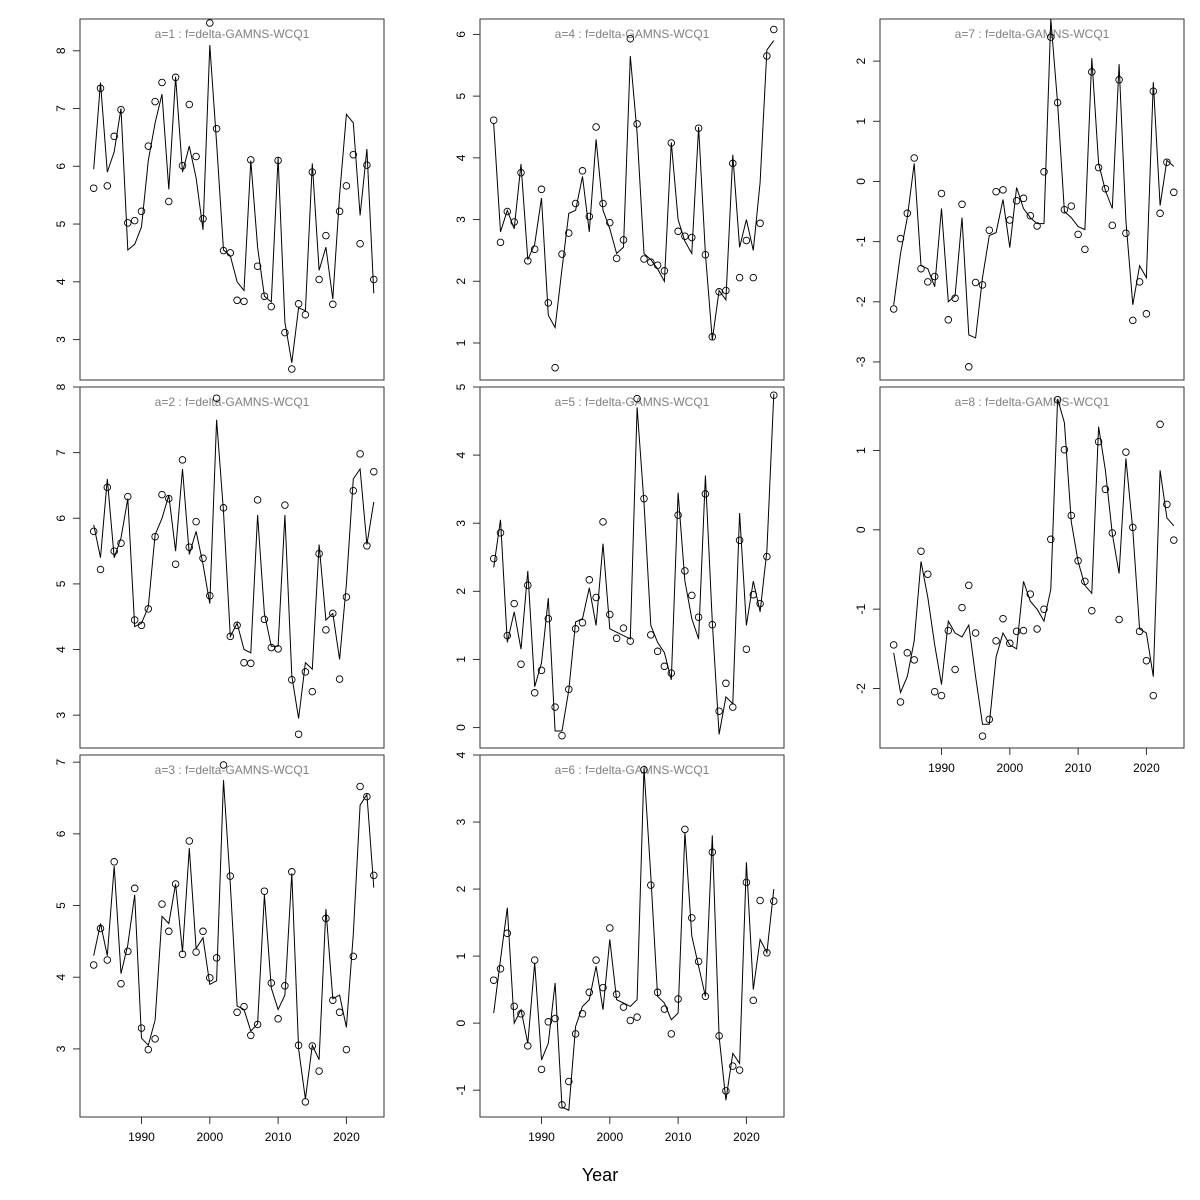  I want to click on panel-8-xtick-label: 2010, so click(1078, 768).